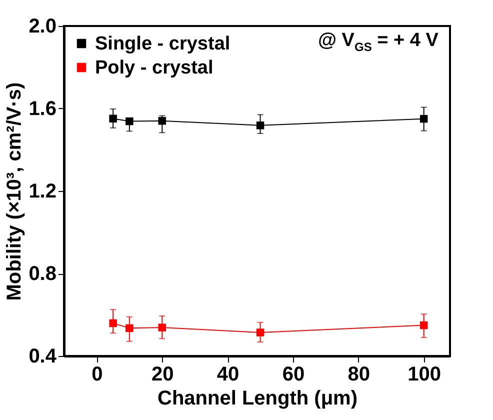  I want to click on legend-label: Poly - crystal, so click(154, 68).